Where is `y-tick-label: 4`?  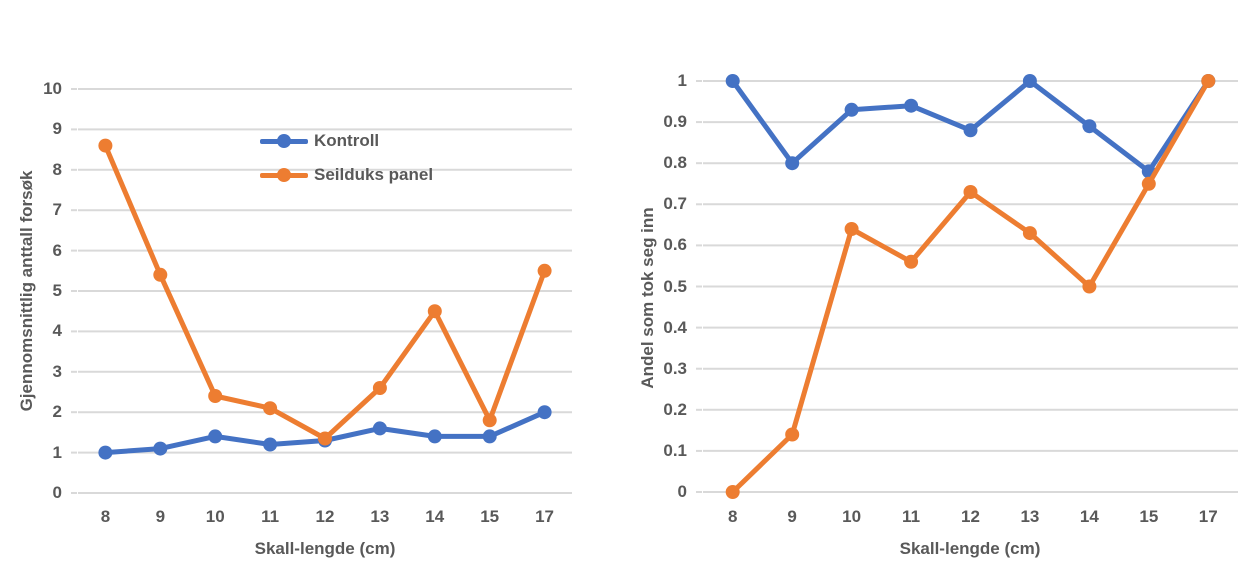 y-tick-label: 4 is located at coordinates (57, 331).